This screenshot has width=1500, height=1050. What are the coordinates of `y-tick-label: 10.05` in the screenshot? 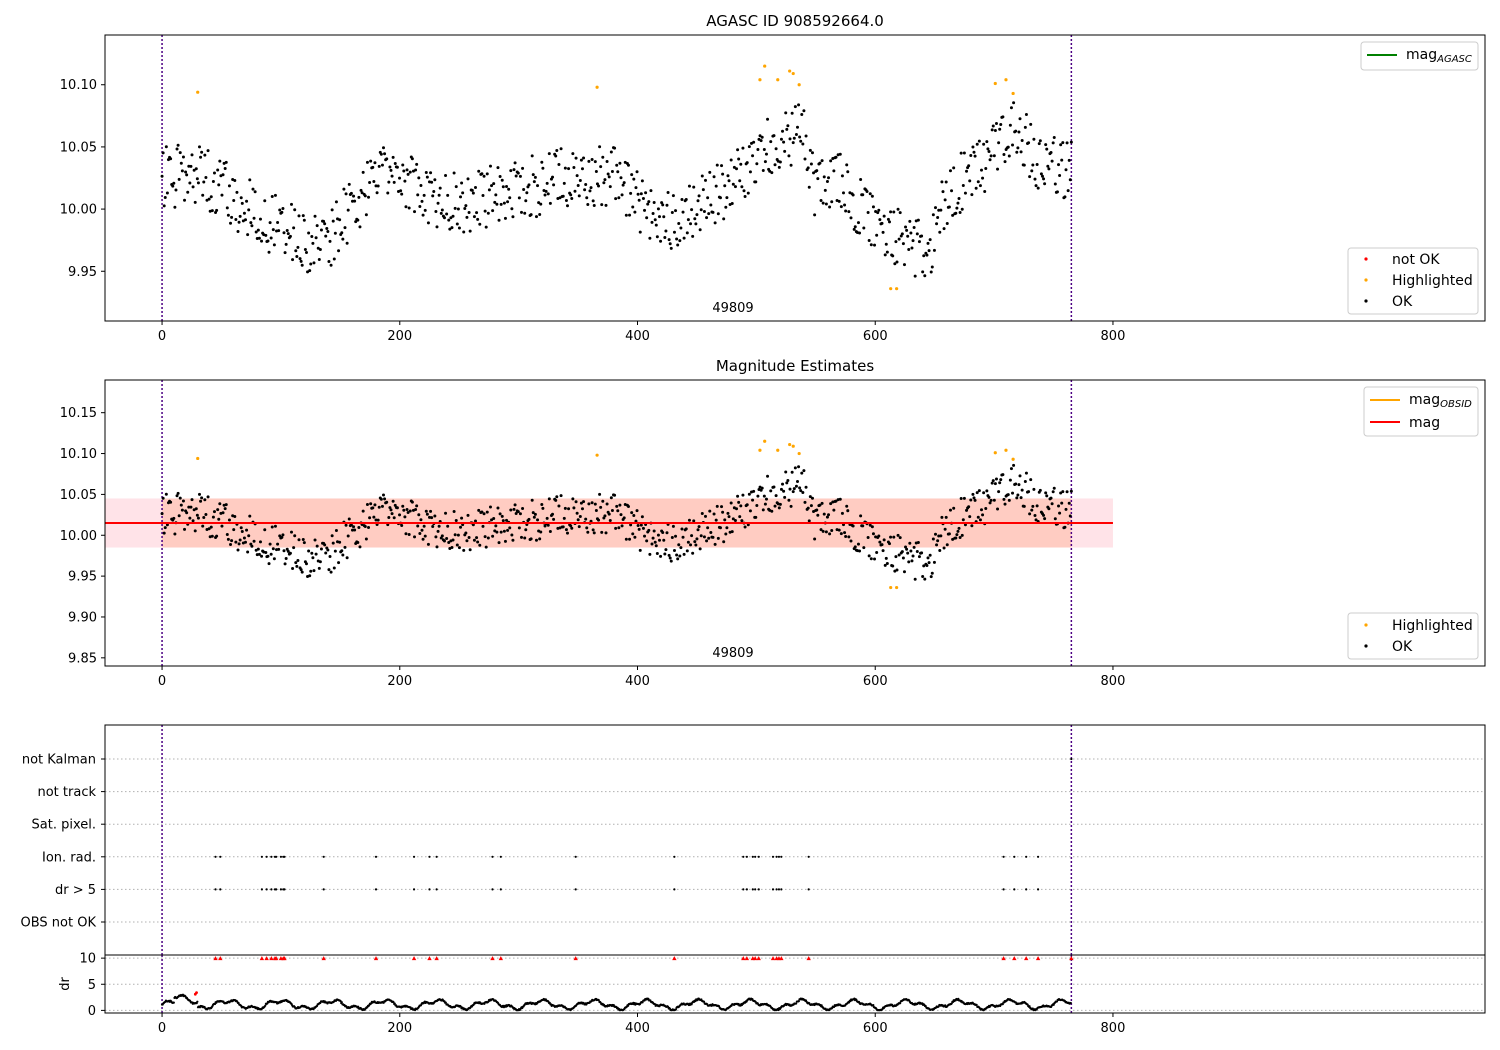 It's located at (78, 495).